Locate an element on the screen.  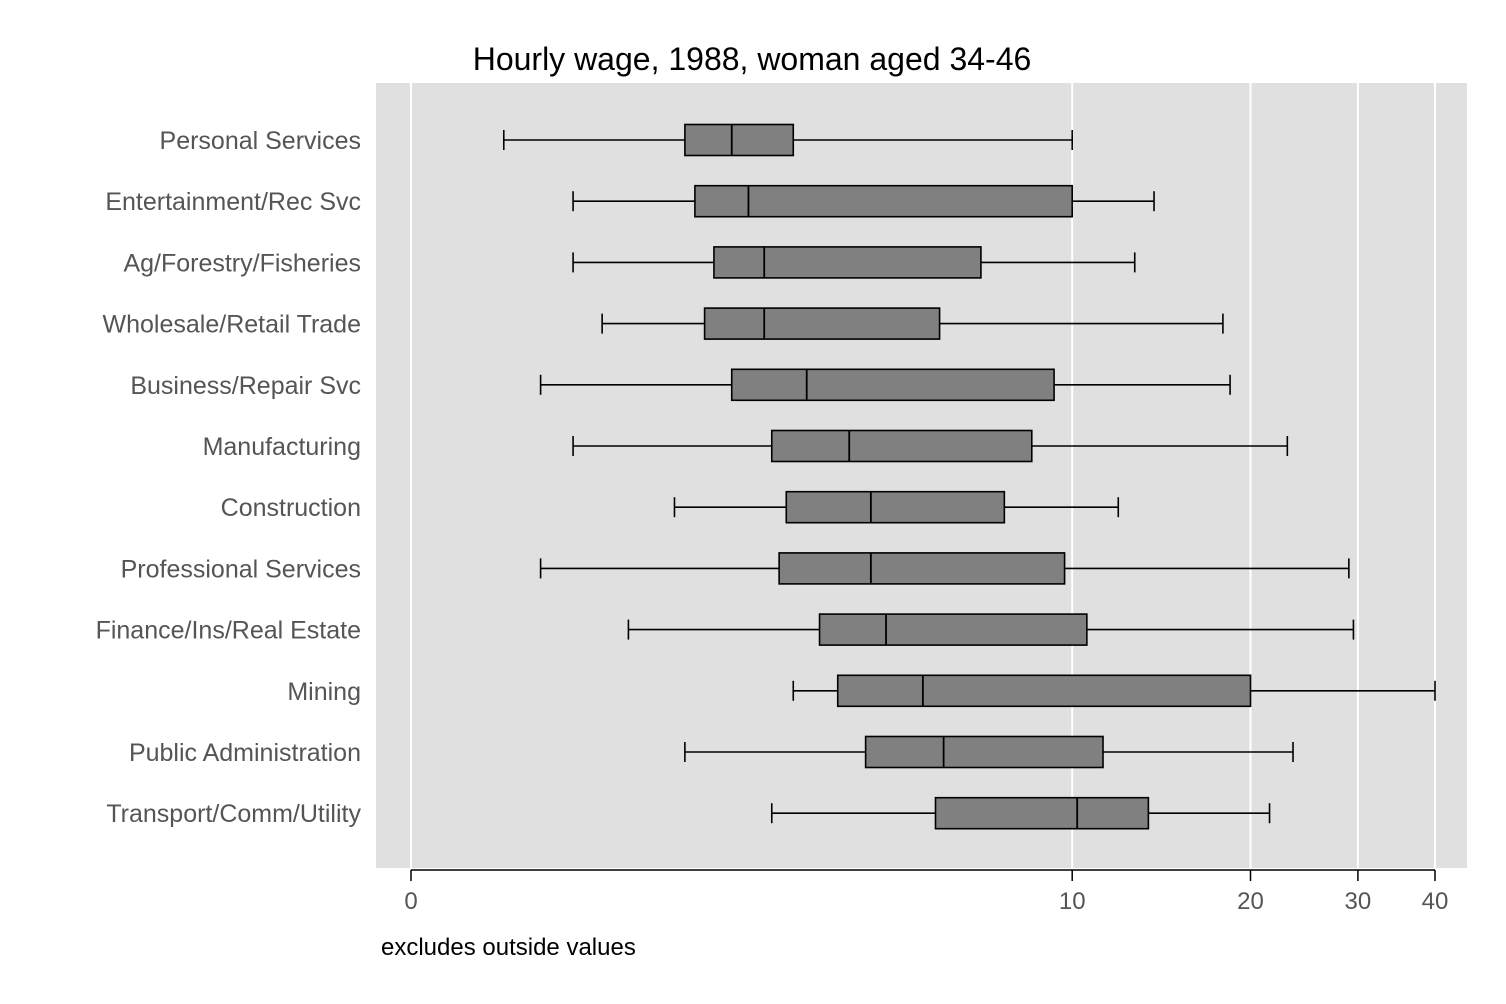
category-label: Public Administration is located at coordinates (245, 753).